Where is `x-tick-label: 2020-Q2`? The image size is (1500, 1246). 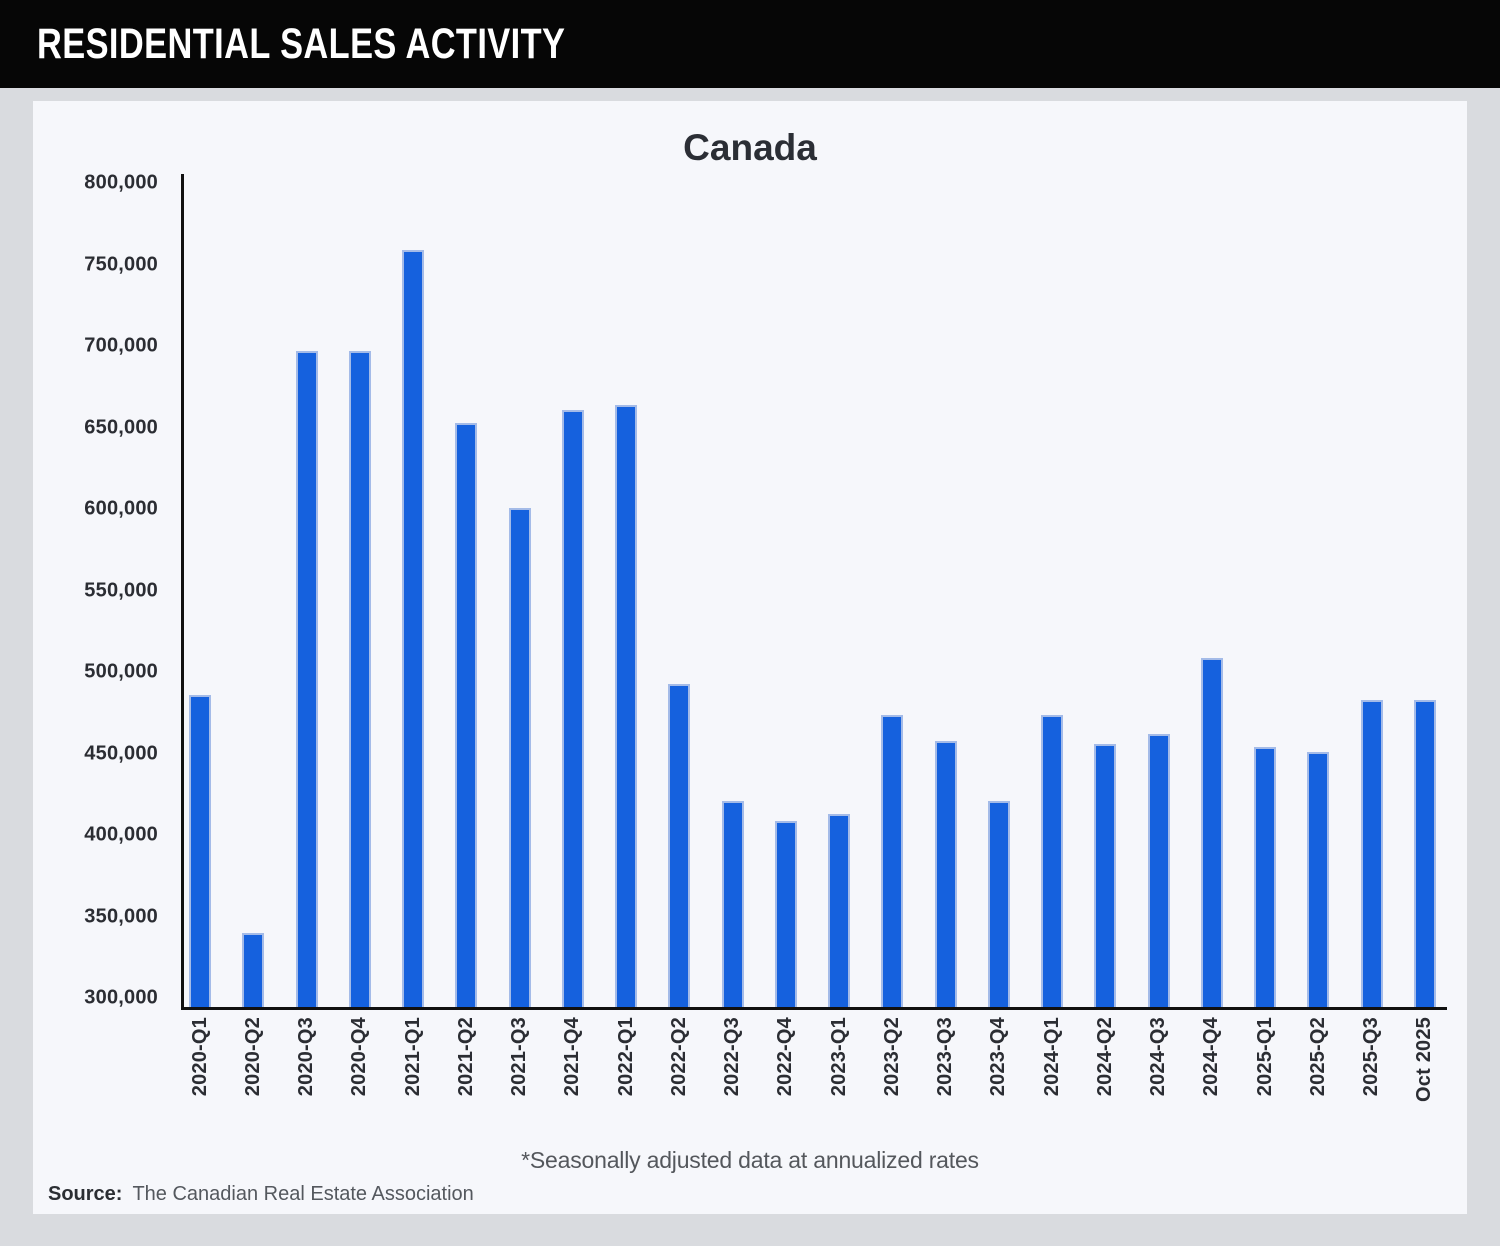 x-tick-label: 2020-Q2 is located at coordinates (252, 1057).